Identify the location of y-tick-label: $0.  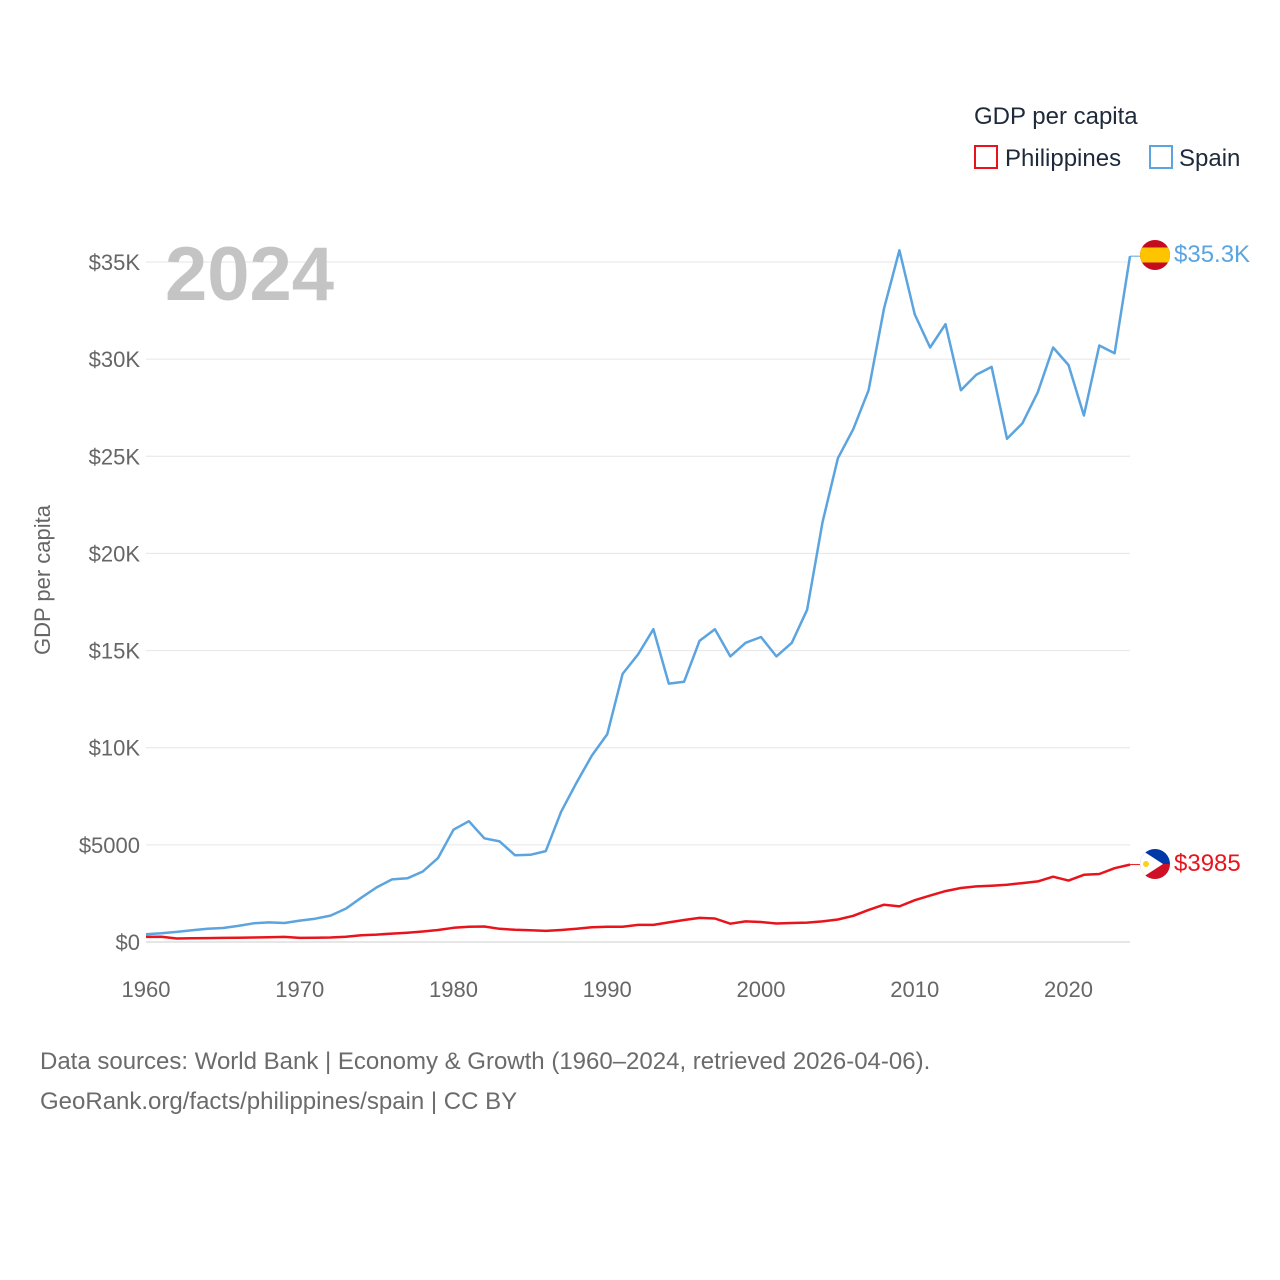
(128, 942).